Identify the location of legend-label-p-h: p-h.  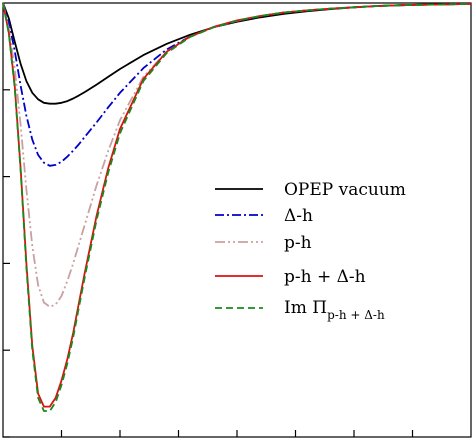
(298, 243).